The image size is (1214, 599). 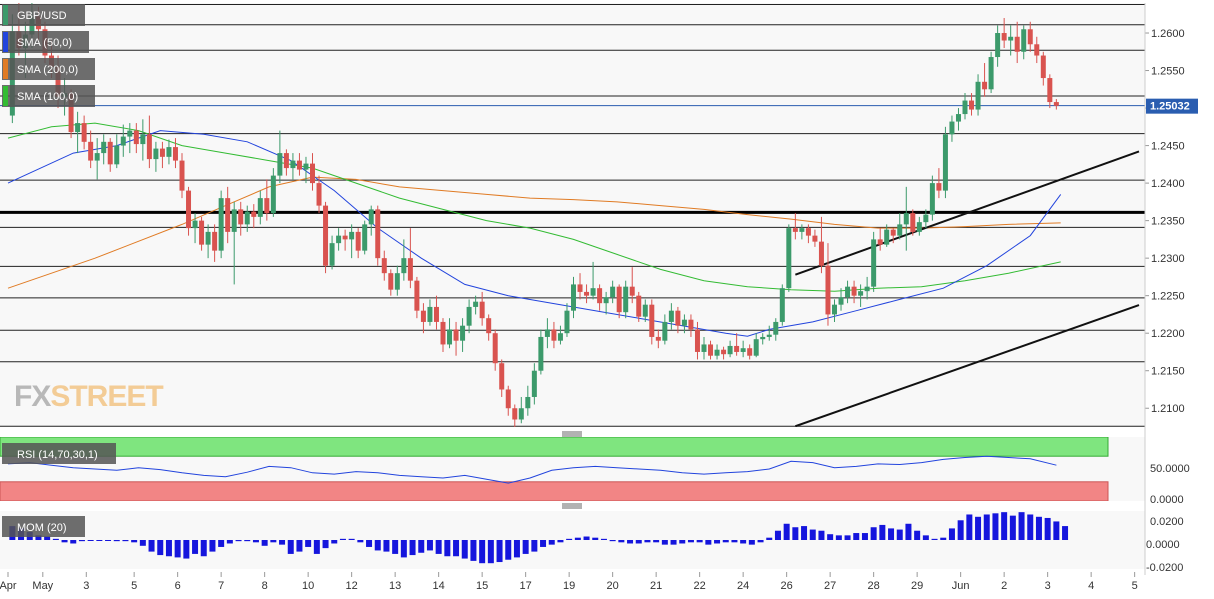 What do you see at coordinates (43, 15) in the screenshot?
I see `legend-symbol: GBP/USD` at bounding box center [43, 15].